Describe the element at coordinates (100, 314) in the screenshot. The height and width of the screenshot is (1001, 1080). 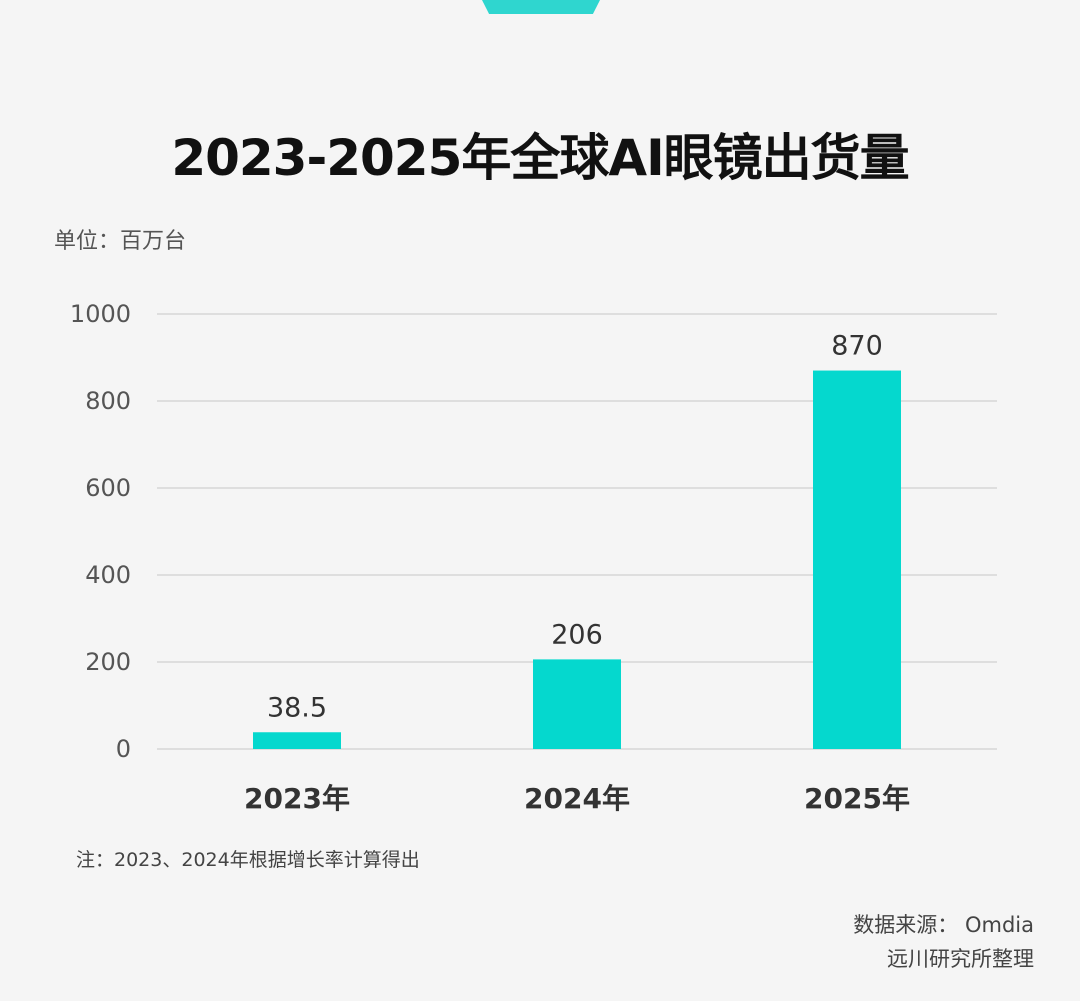
I see `y-tick-label: 1000` at that location.